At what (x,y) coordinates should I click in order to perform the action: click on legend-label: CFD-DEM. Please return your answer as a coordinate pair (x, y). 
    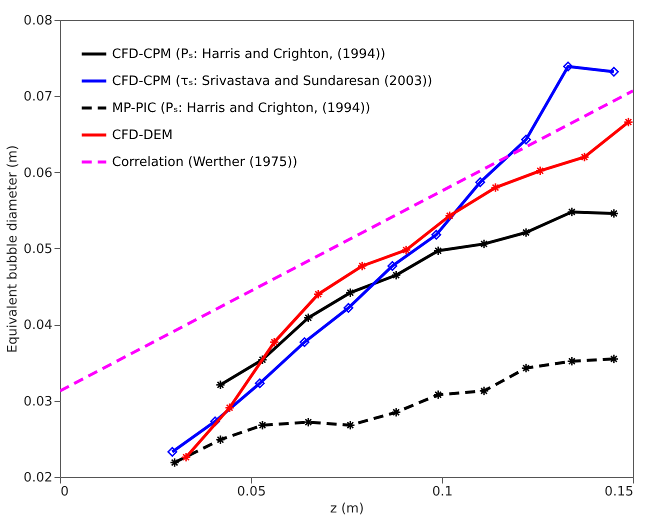
    Looking at the image, I should click on (142, 135).